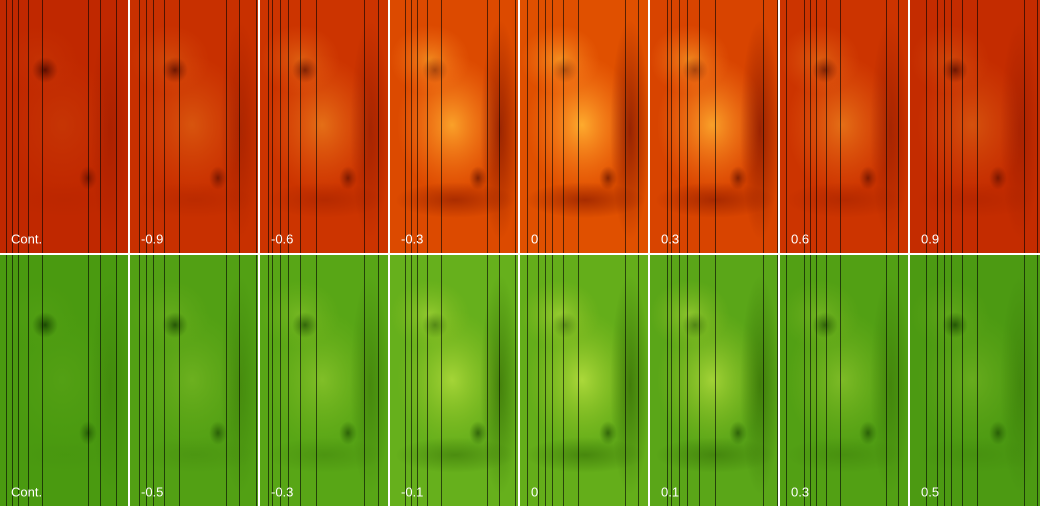 This screenshot has width=1040, height=506. What do you see at coordinates (670, 491) in the screenshot?
I see `panel-label: 0.1` at bounding box center [670, 491].